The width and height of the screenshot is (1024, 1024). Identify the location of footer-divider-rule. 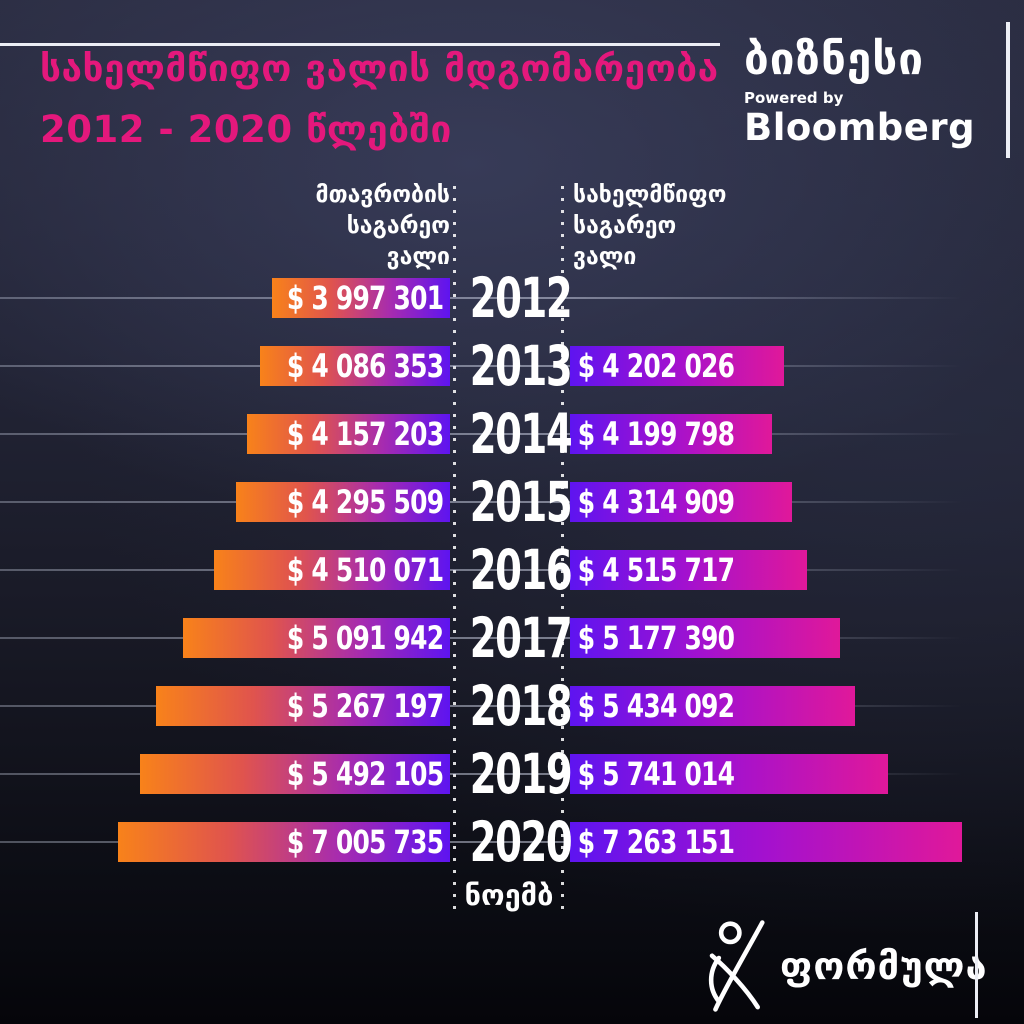
(976, 965).